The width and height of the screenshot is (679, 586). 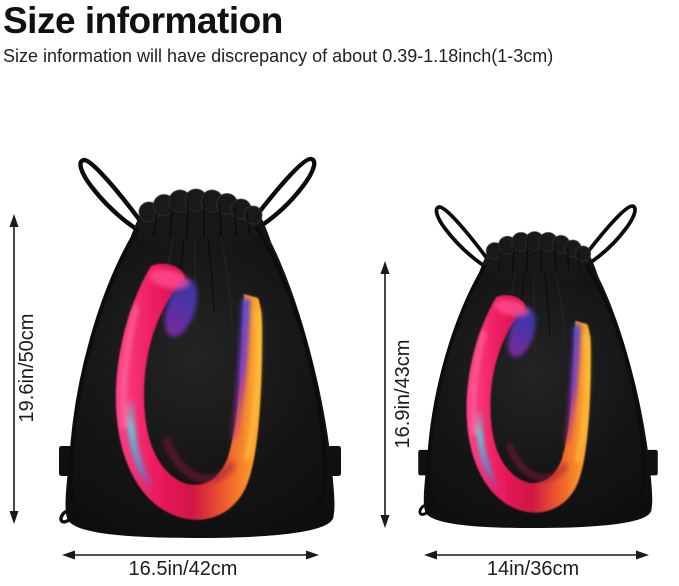 What do you see at coordinates (143, 20) in the screenshot?
I see `page-title: Size information` at bounding box center [143, 20].